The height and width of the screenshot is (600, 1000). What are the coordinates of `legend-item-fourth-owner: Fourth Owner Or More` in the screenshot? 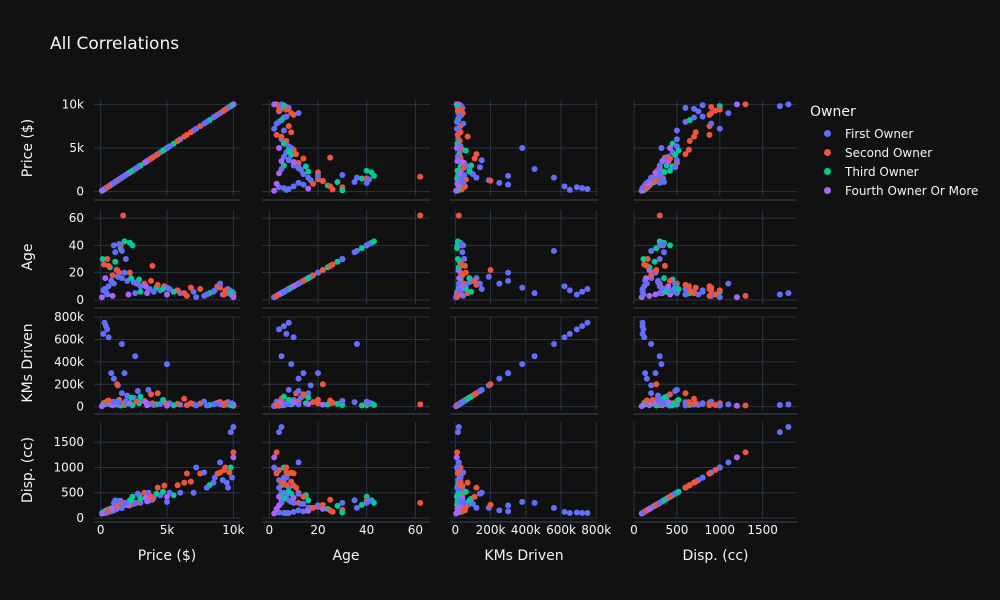 It's located at (894, 190).